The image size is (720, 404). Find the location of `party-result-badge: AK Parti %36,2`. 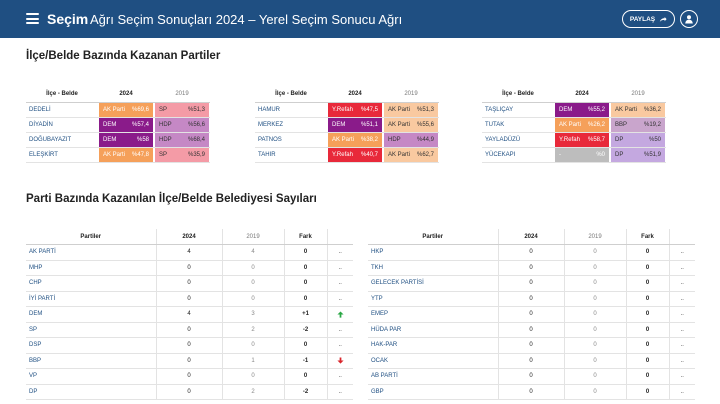

party-result-badge: AK Parti %36,2 is located at coordinates (638, 109).